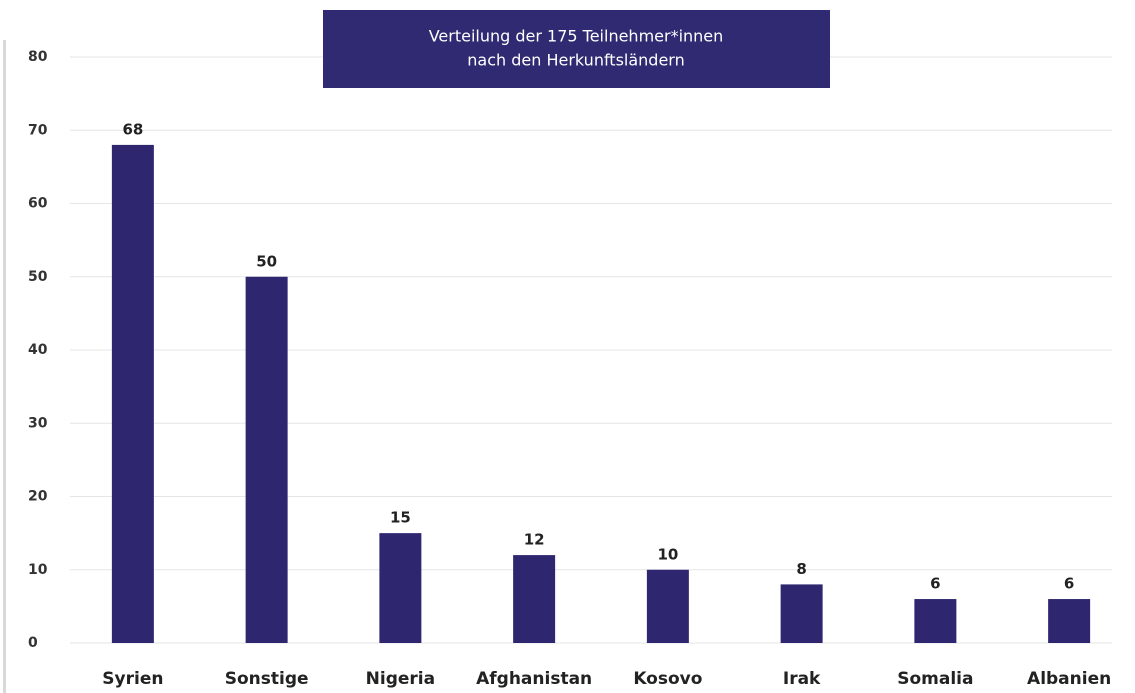 Image resolution: width=1135 pixels, height=693 pixels. What do you see at coordinates (576, 36) in the screenshot?
I see `chart-title: Verteilung der 175 Teilnehmer*innen` at bounding box center [576, 36].